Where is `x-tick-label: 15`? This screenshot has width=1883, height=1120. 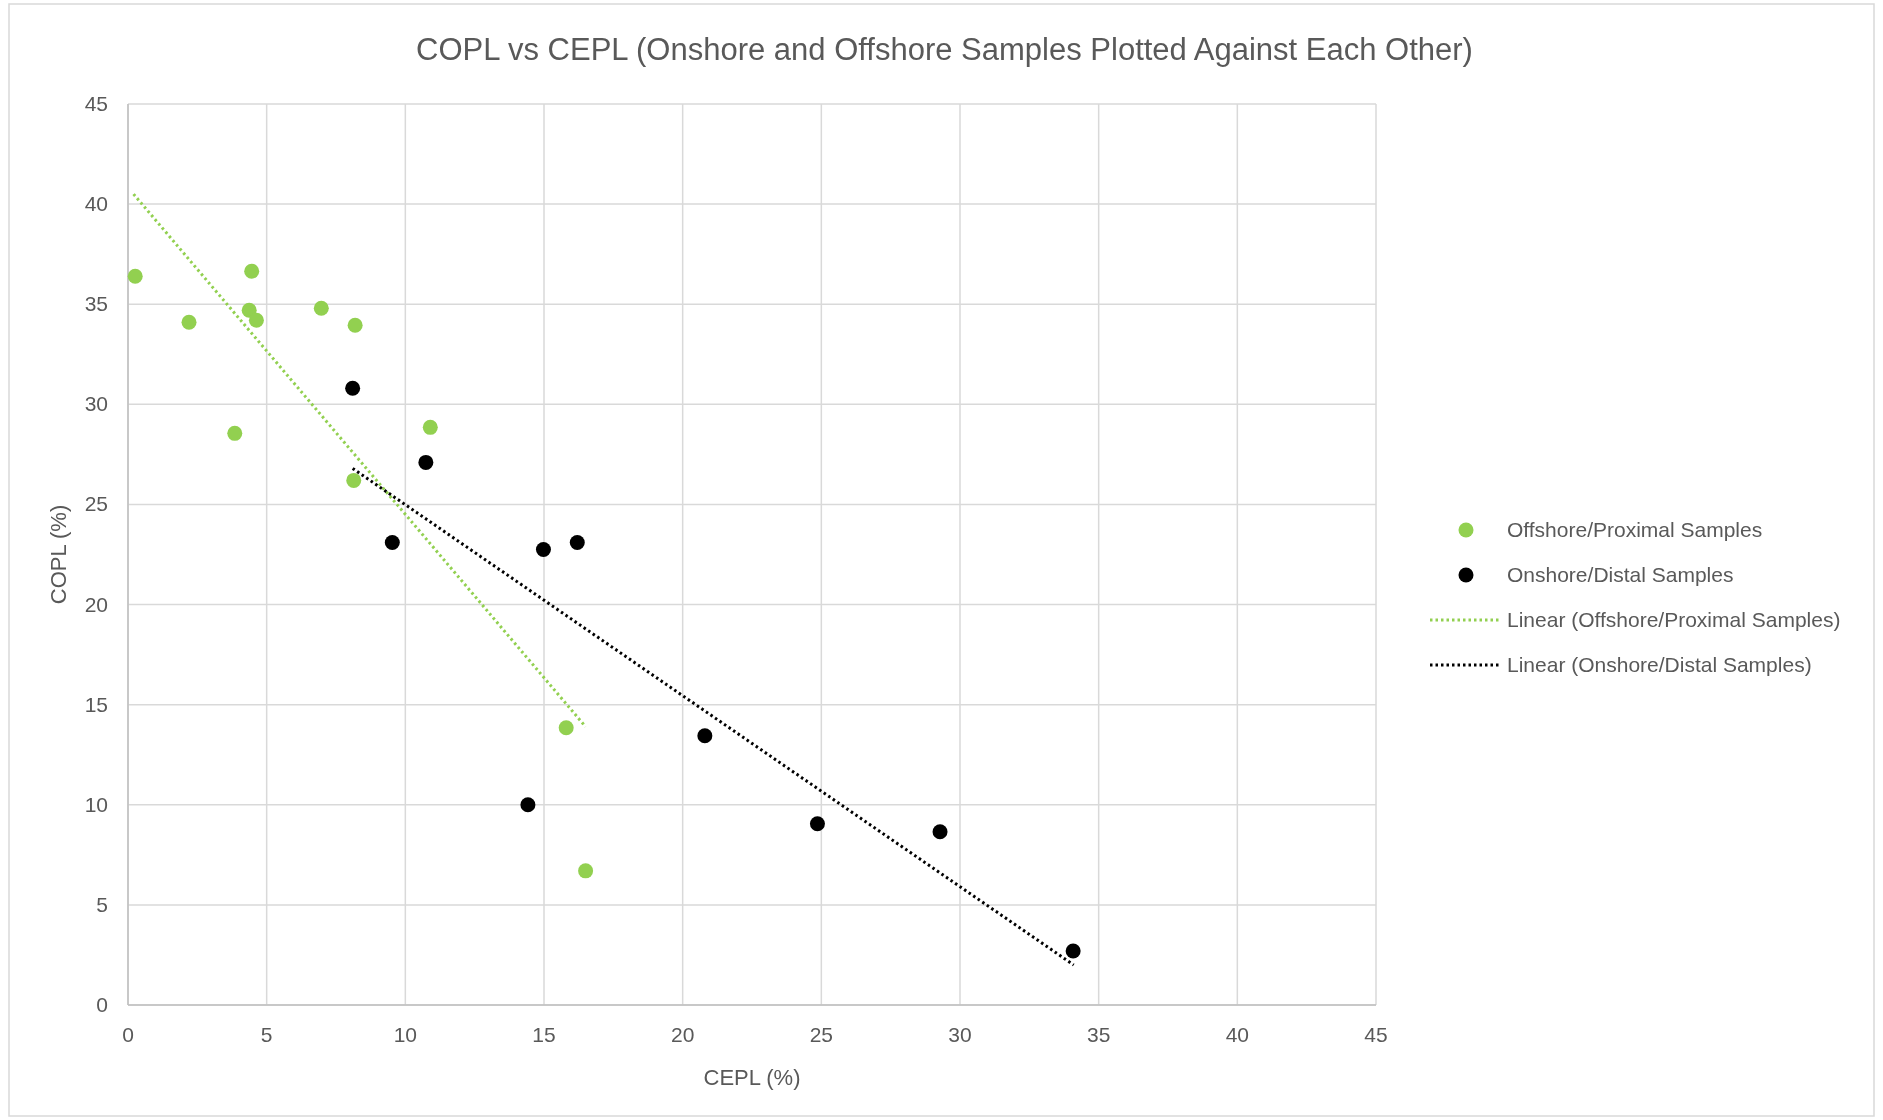 x-tick-label: 15 is located at coordinates (544, 1034).